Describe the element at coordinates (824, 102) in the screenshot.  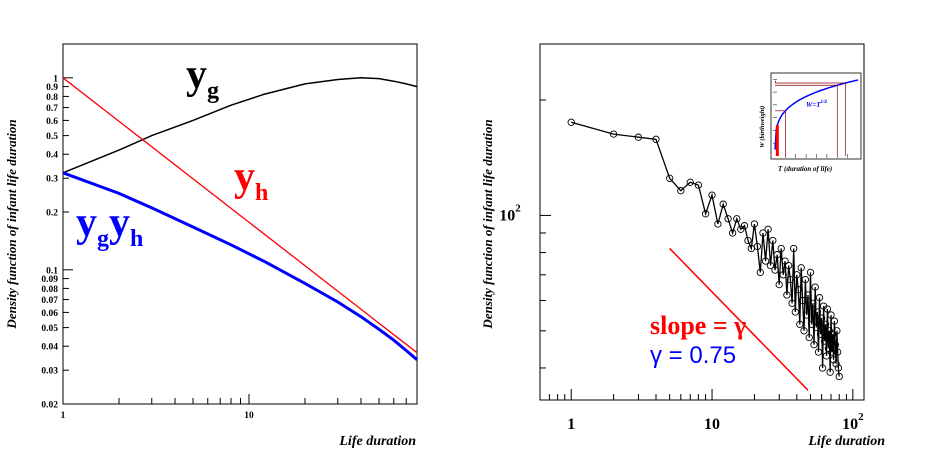
I see `inset-curve-label-exp: 1/4` at that location.